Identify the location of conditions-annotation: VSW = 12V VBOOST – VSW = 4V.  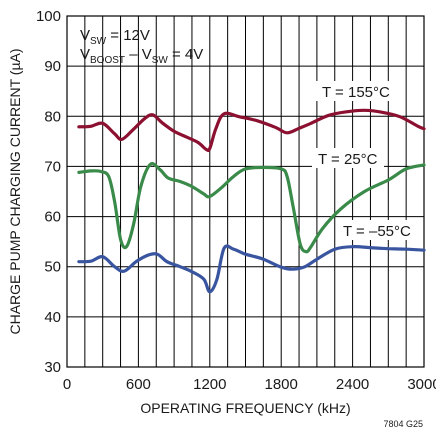
(141, 46).